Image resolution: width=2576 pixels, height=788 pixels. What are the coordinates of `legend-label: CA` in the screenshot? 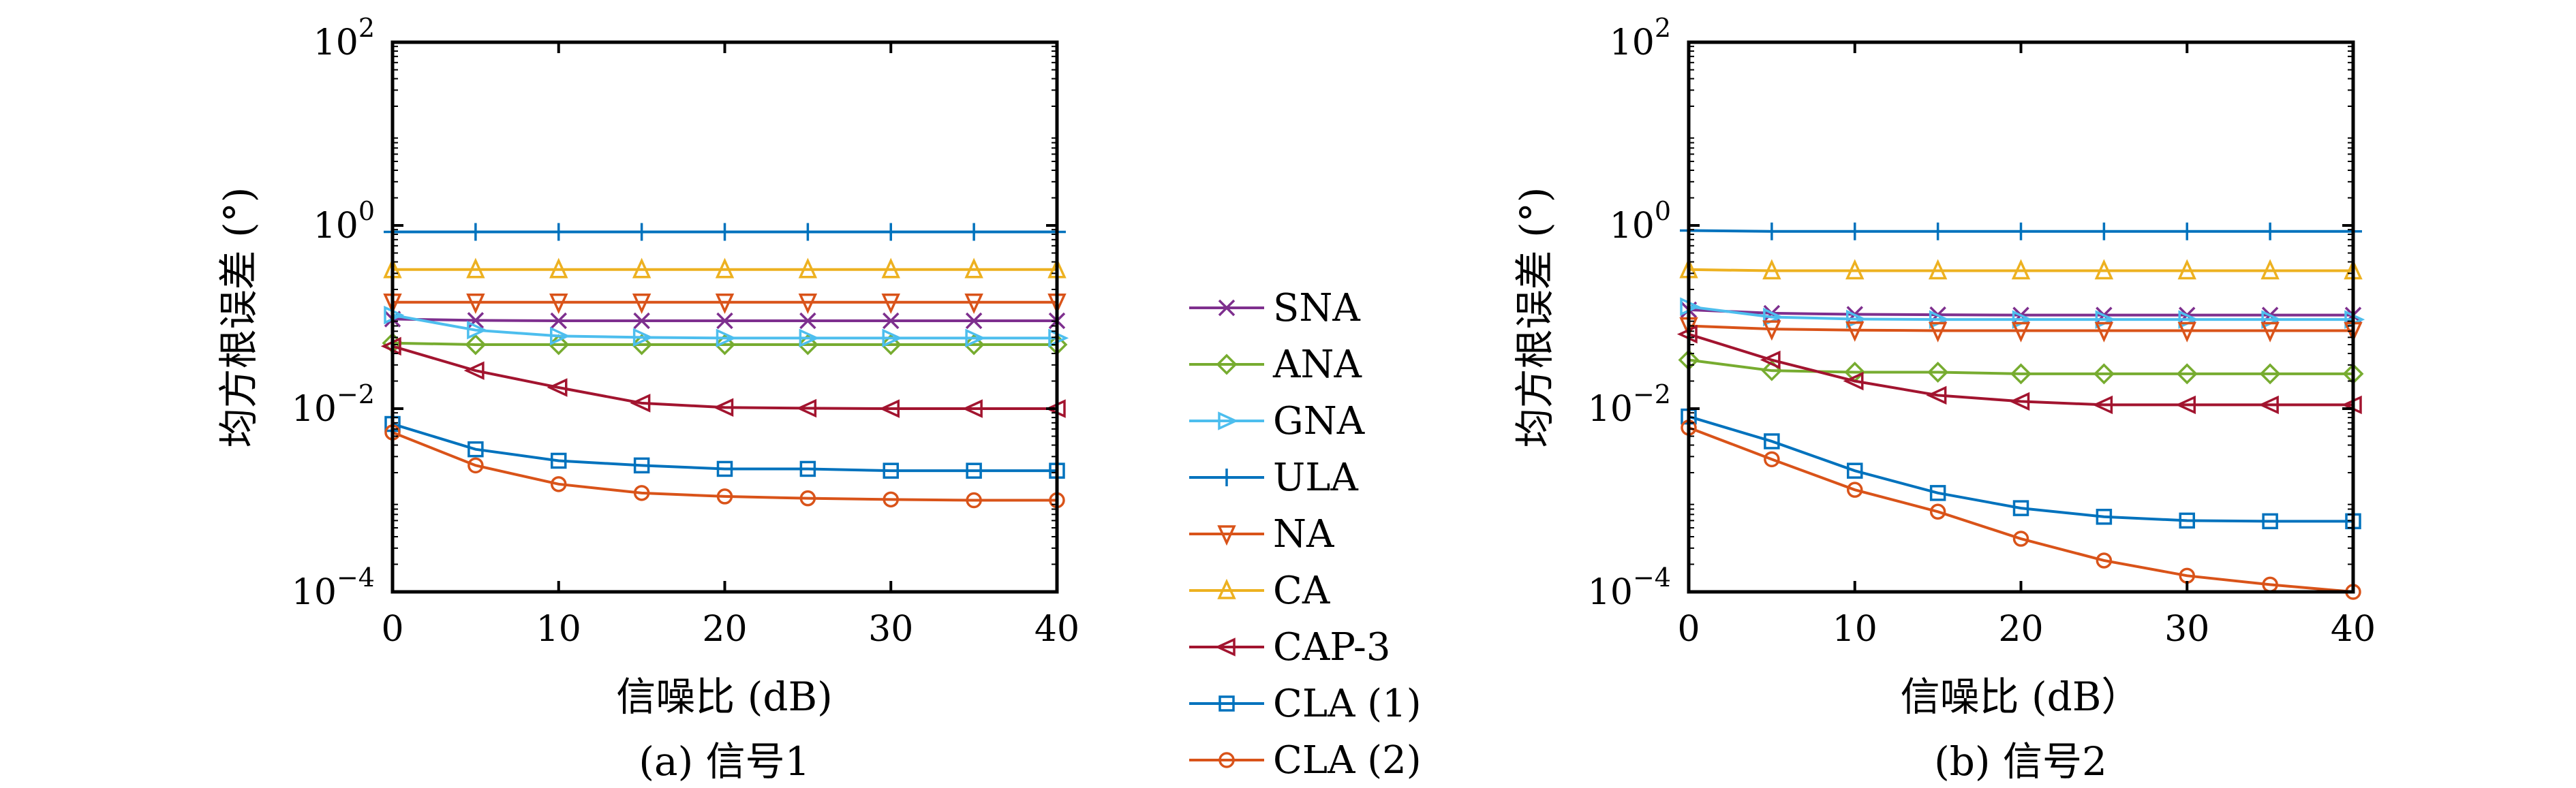 It's located at (1301, 591).